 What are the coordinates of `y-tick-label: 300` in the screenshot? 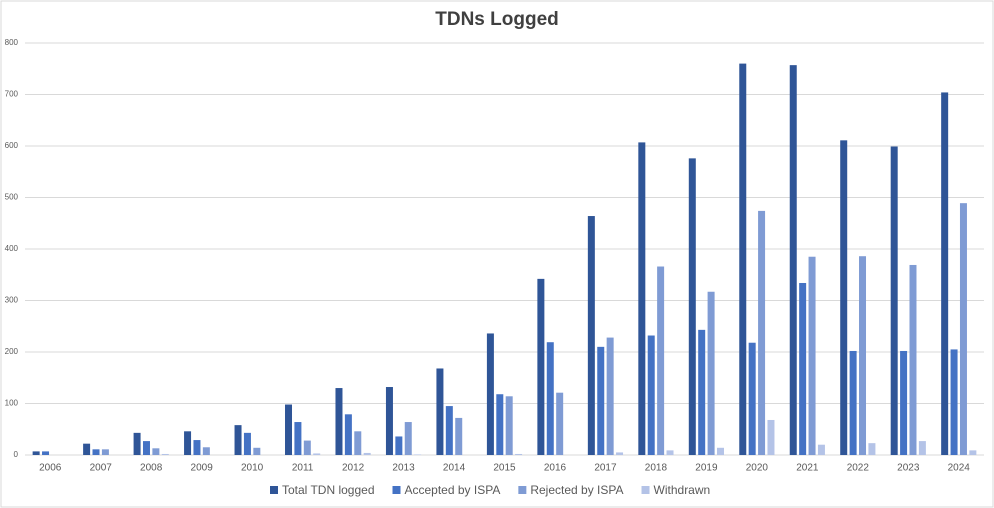 It's located at (12, 300).